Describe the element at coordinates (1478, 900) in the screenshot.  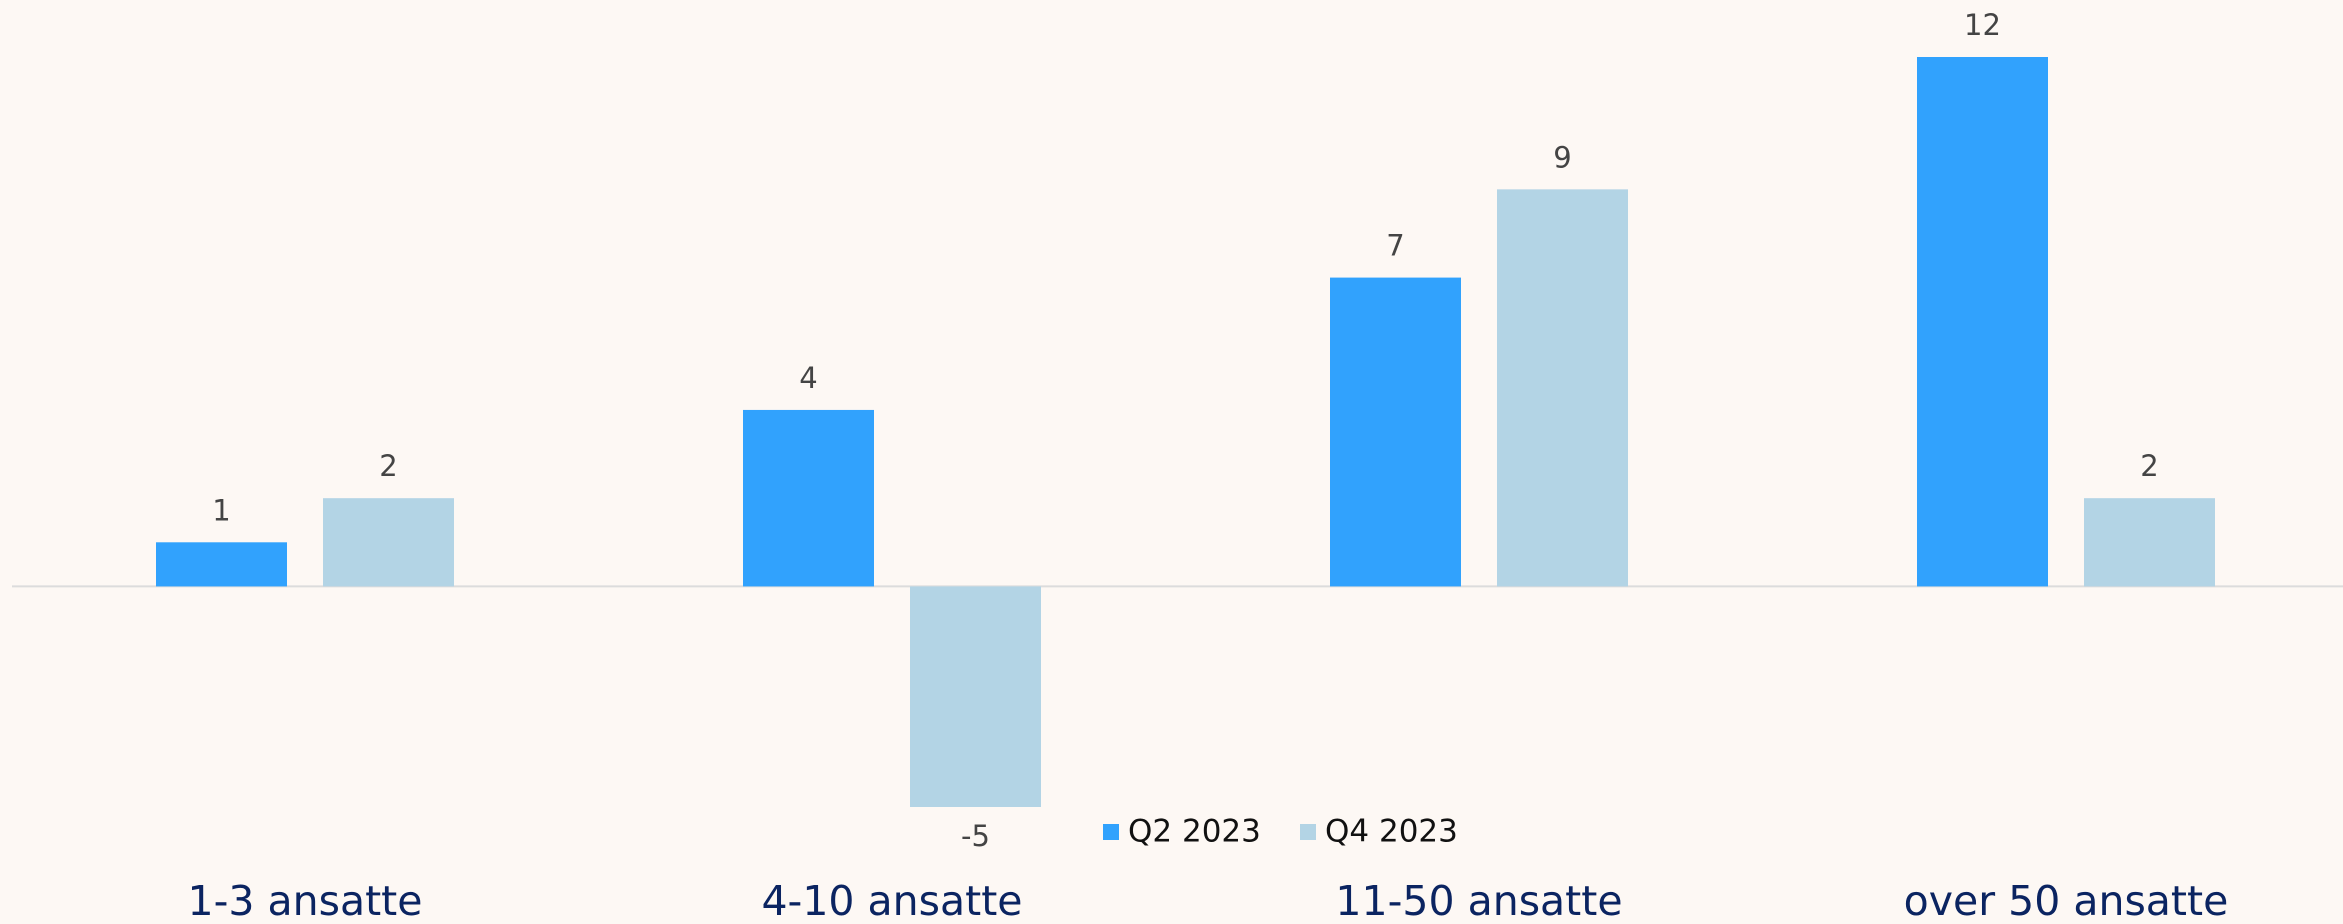
I see `x-tick-label: 11-50 ansatte` at that location.